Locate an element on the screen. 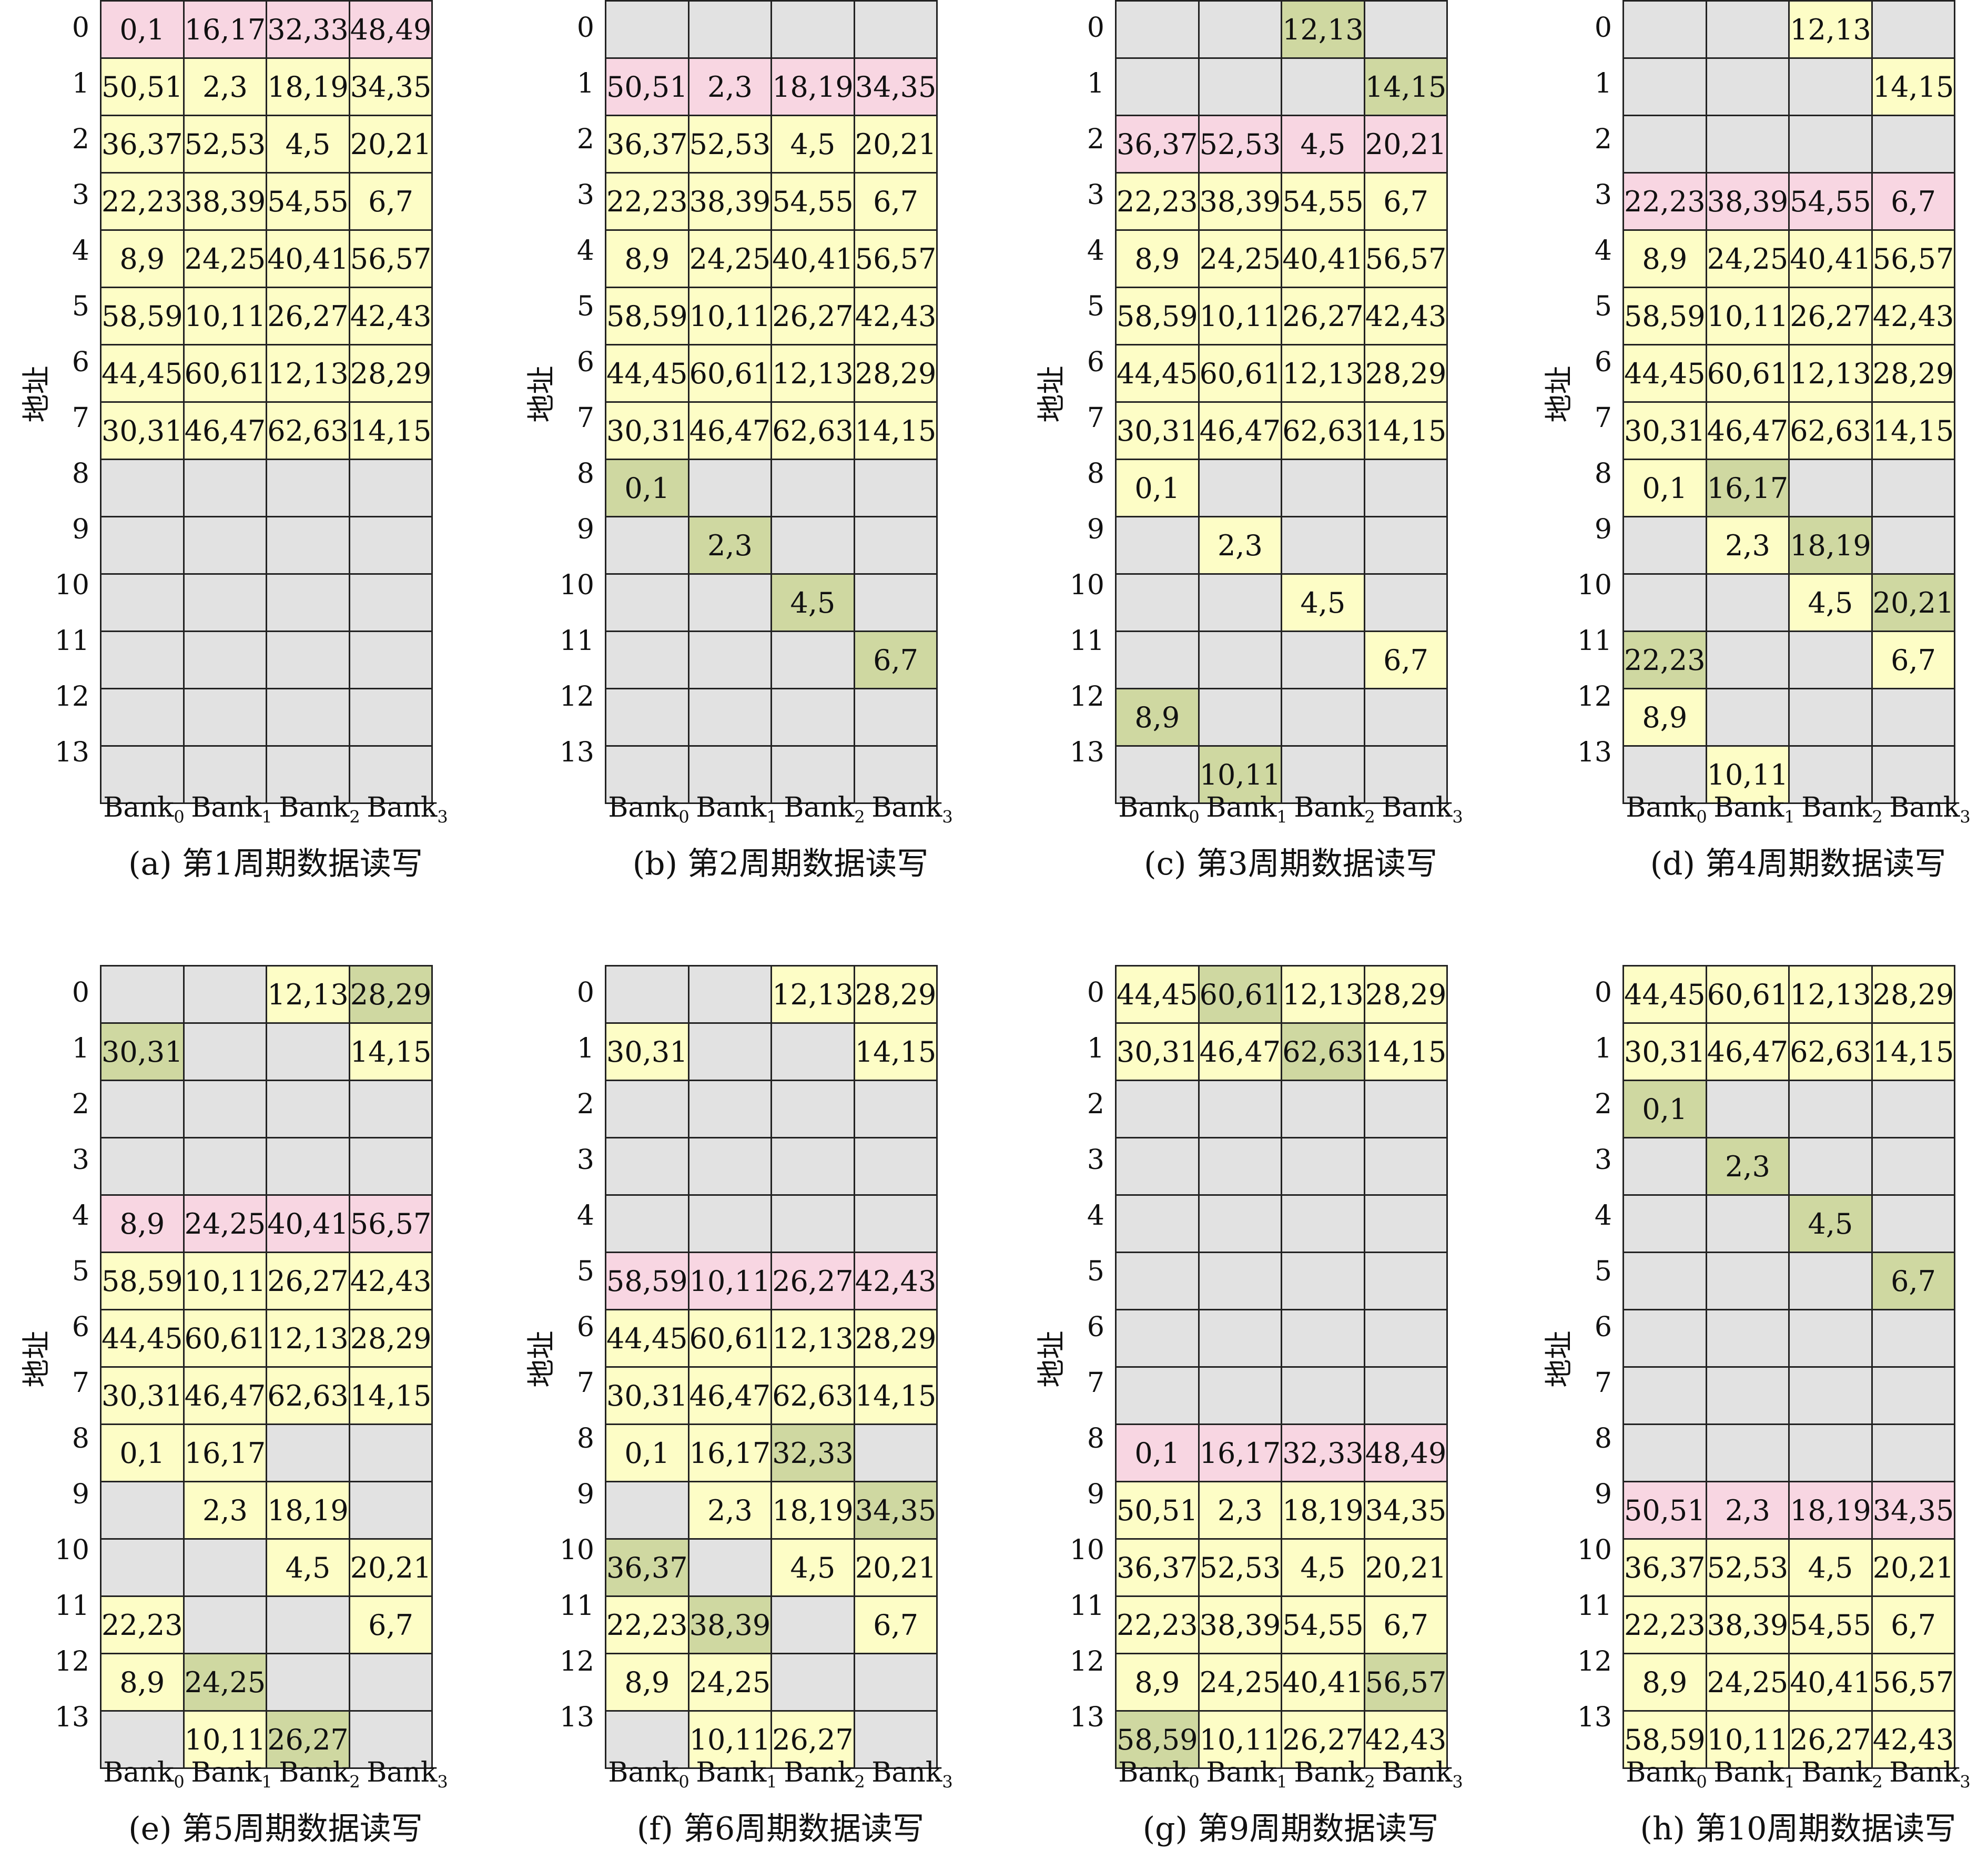 The width and height of the screenshot is (1988, 1851). memory-cell: 56,57 is located at coordinates (1913, 1683).